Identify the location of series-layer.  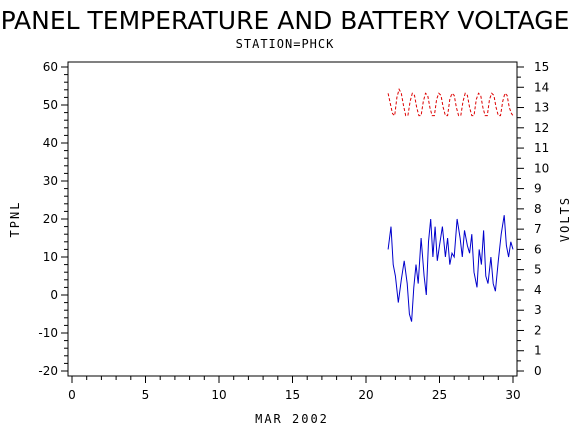
(450, 204).